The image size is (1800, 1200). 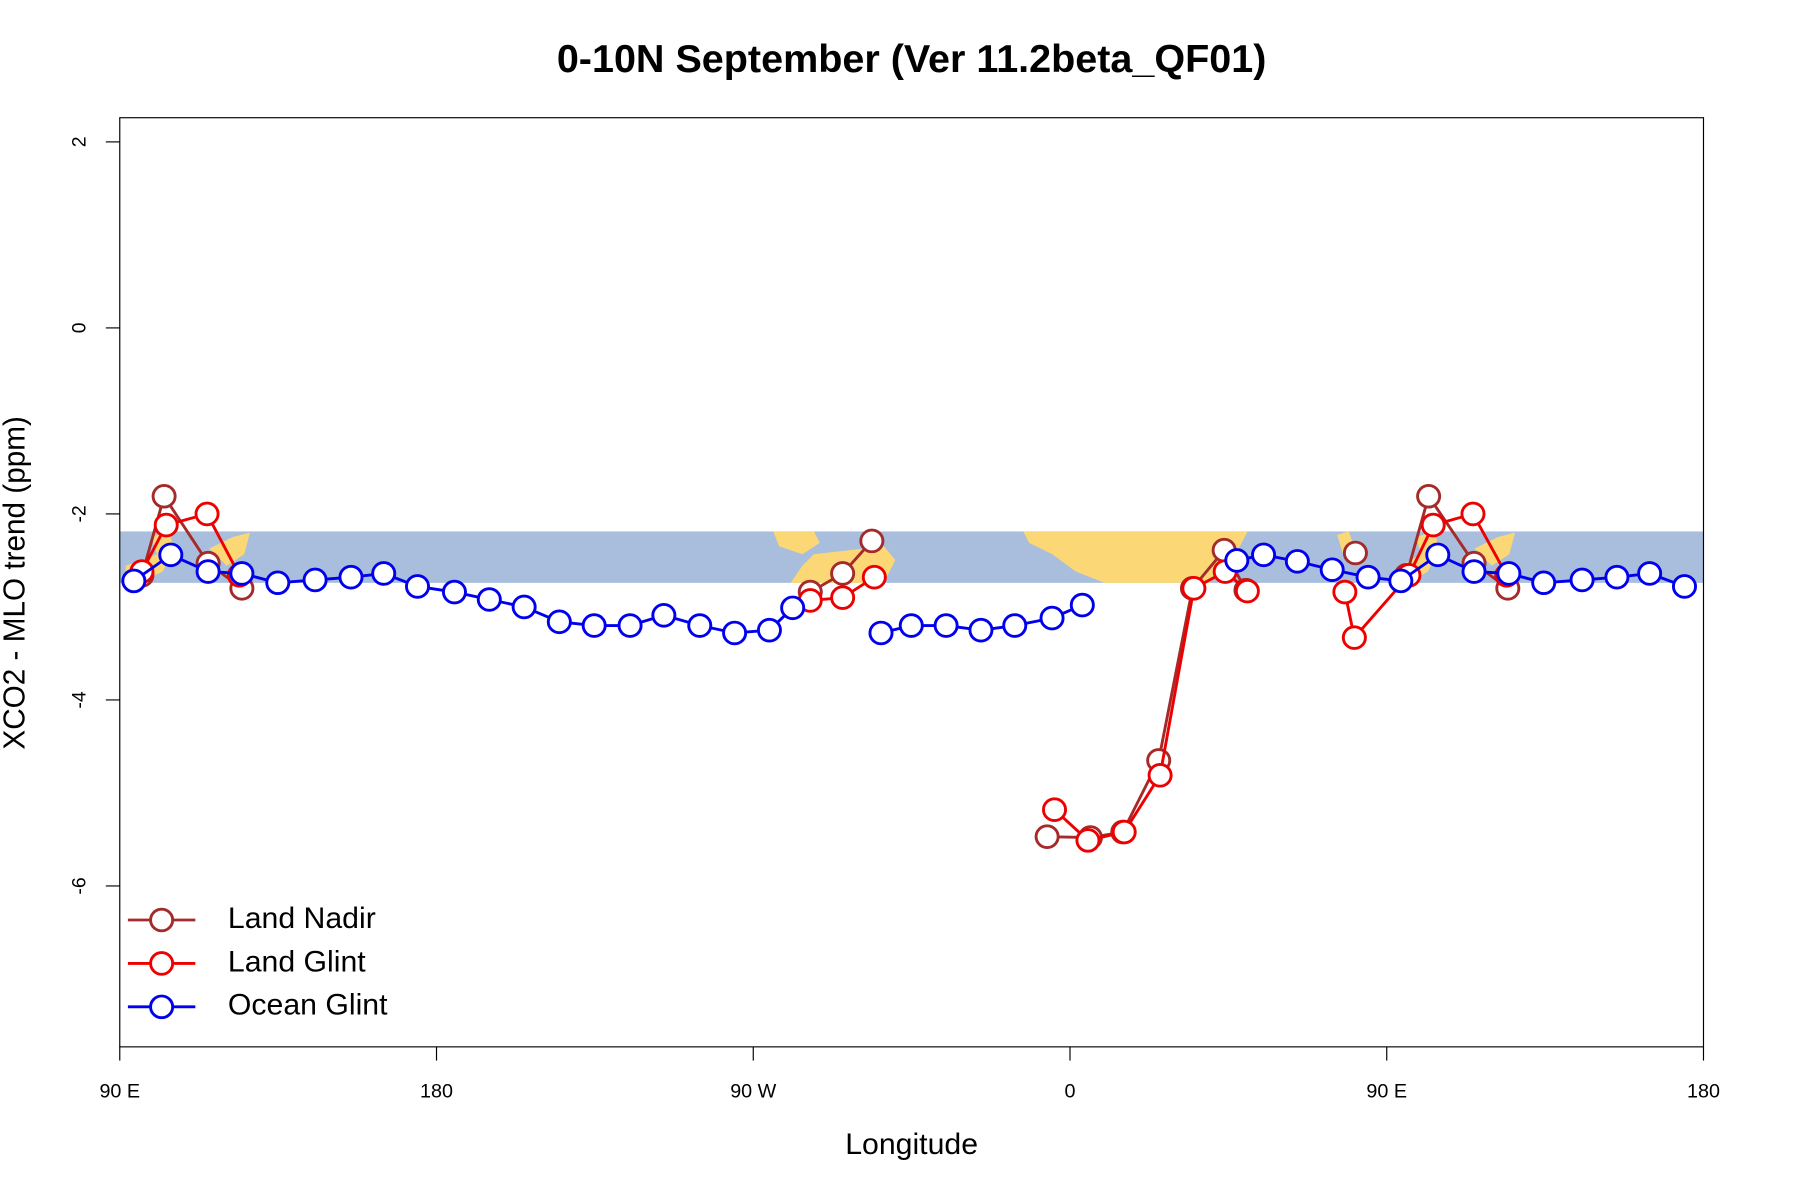 I want to click on x-axis-label: Longitude, so click(x=911, y=1144).